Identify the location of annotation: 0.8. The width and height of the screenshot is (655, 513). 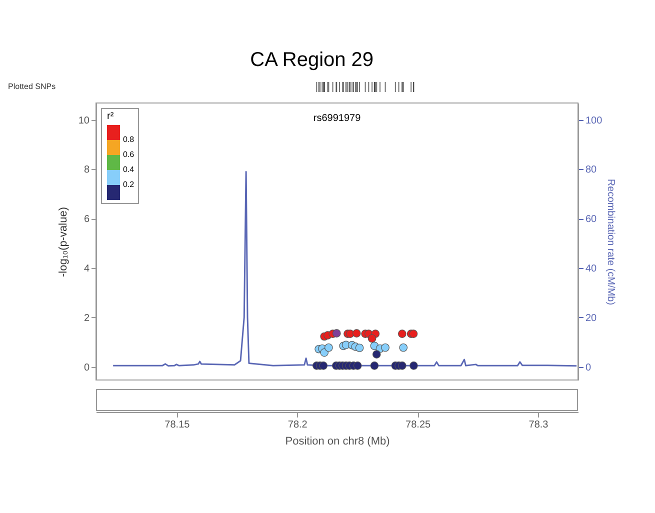
(128, 139).